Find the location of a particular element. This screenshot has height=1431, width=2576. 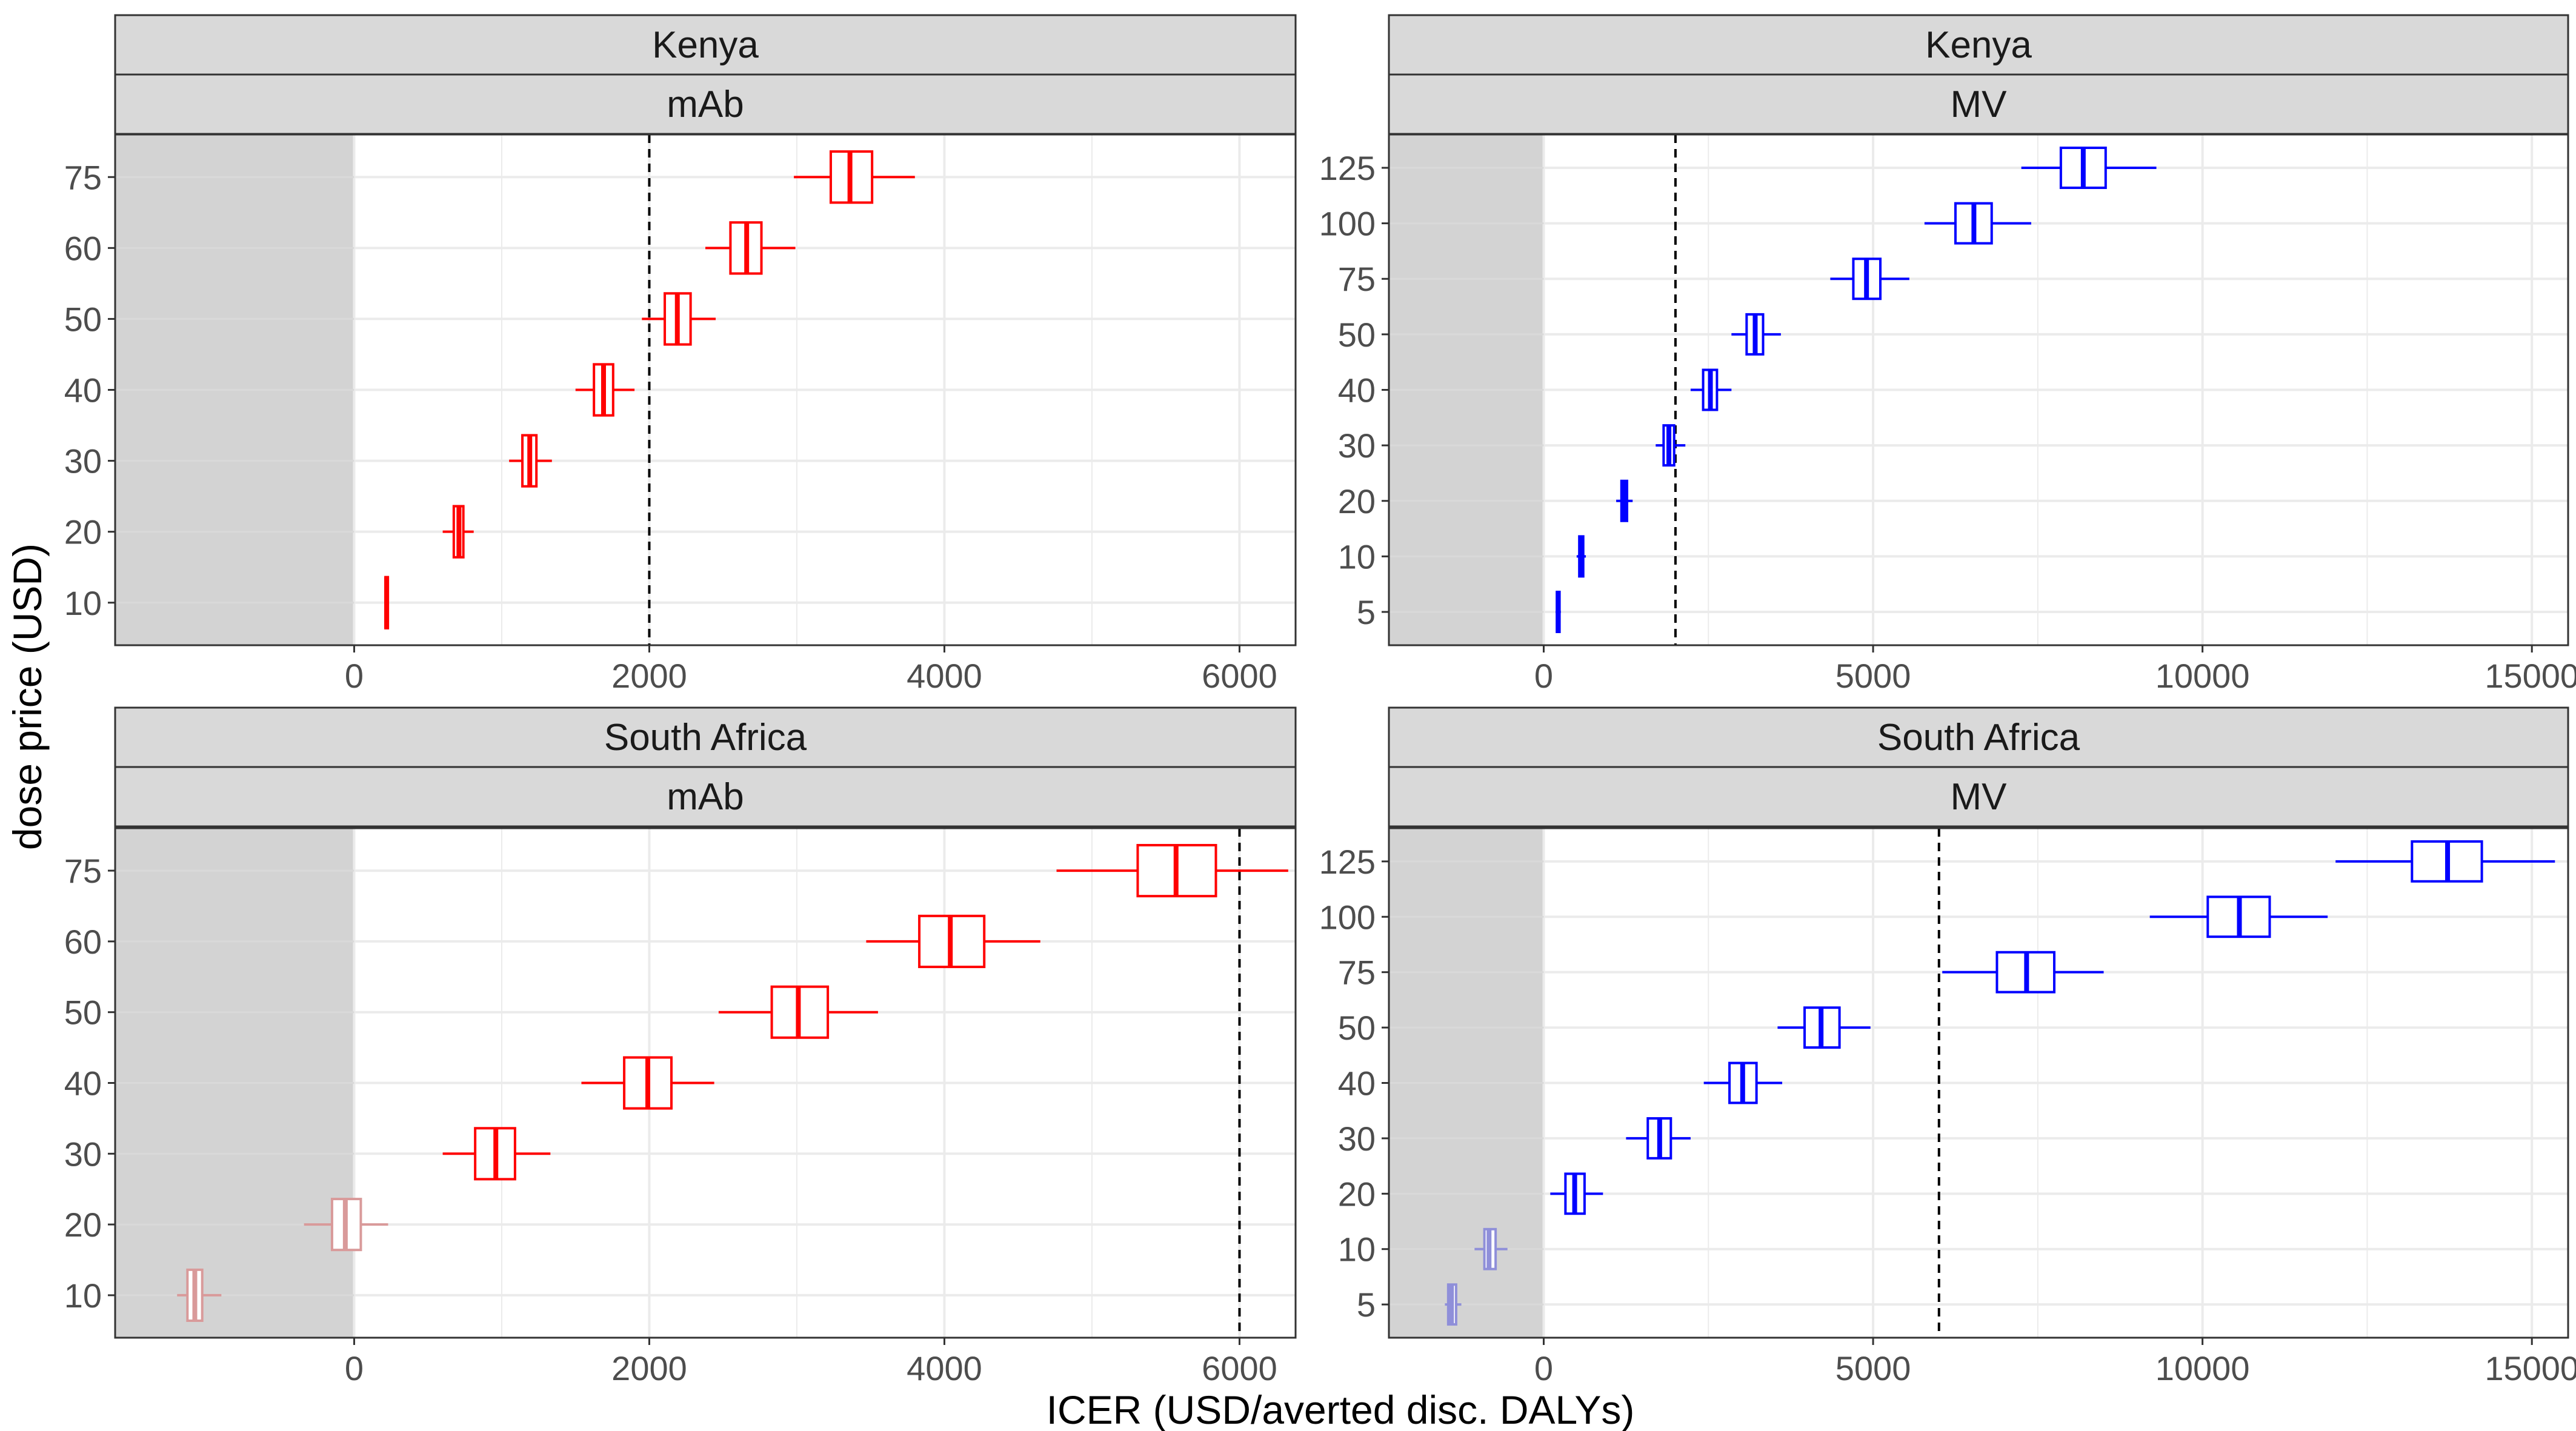

y-tick-label: 125 is located at coordinates (1347, 168).